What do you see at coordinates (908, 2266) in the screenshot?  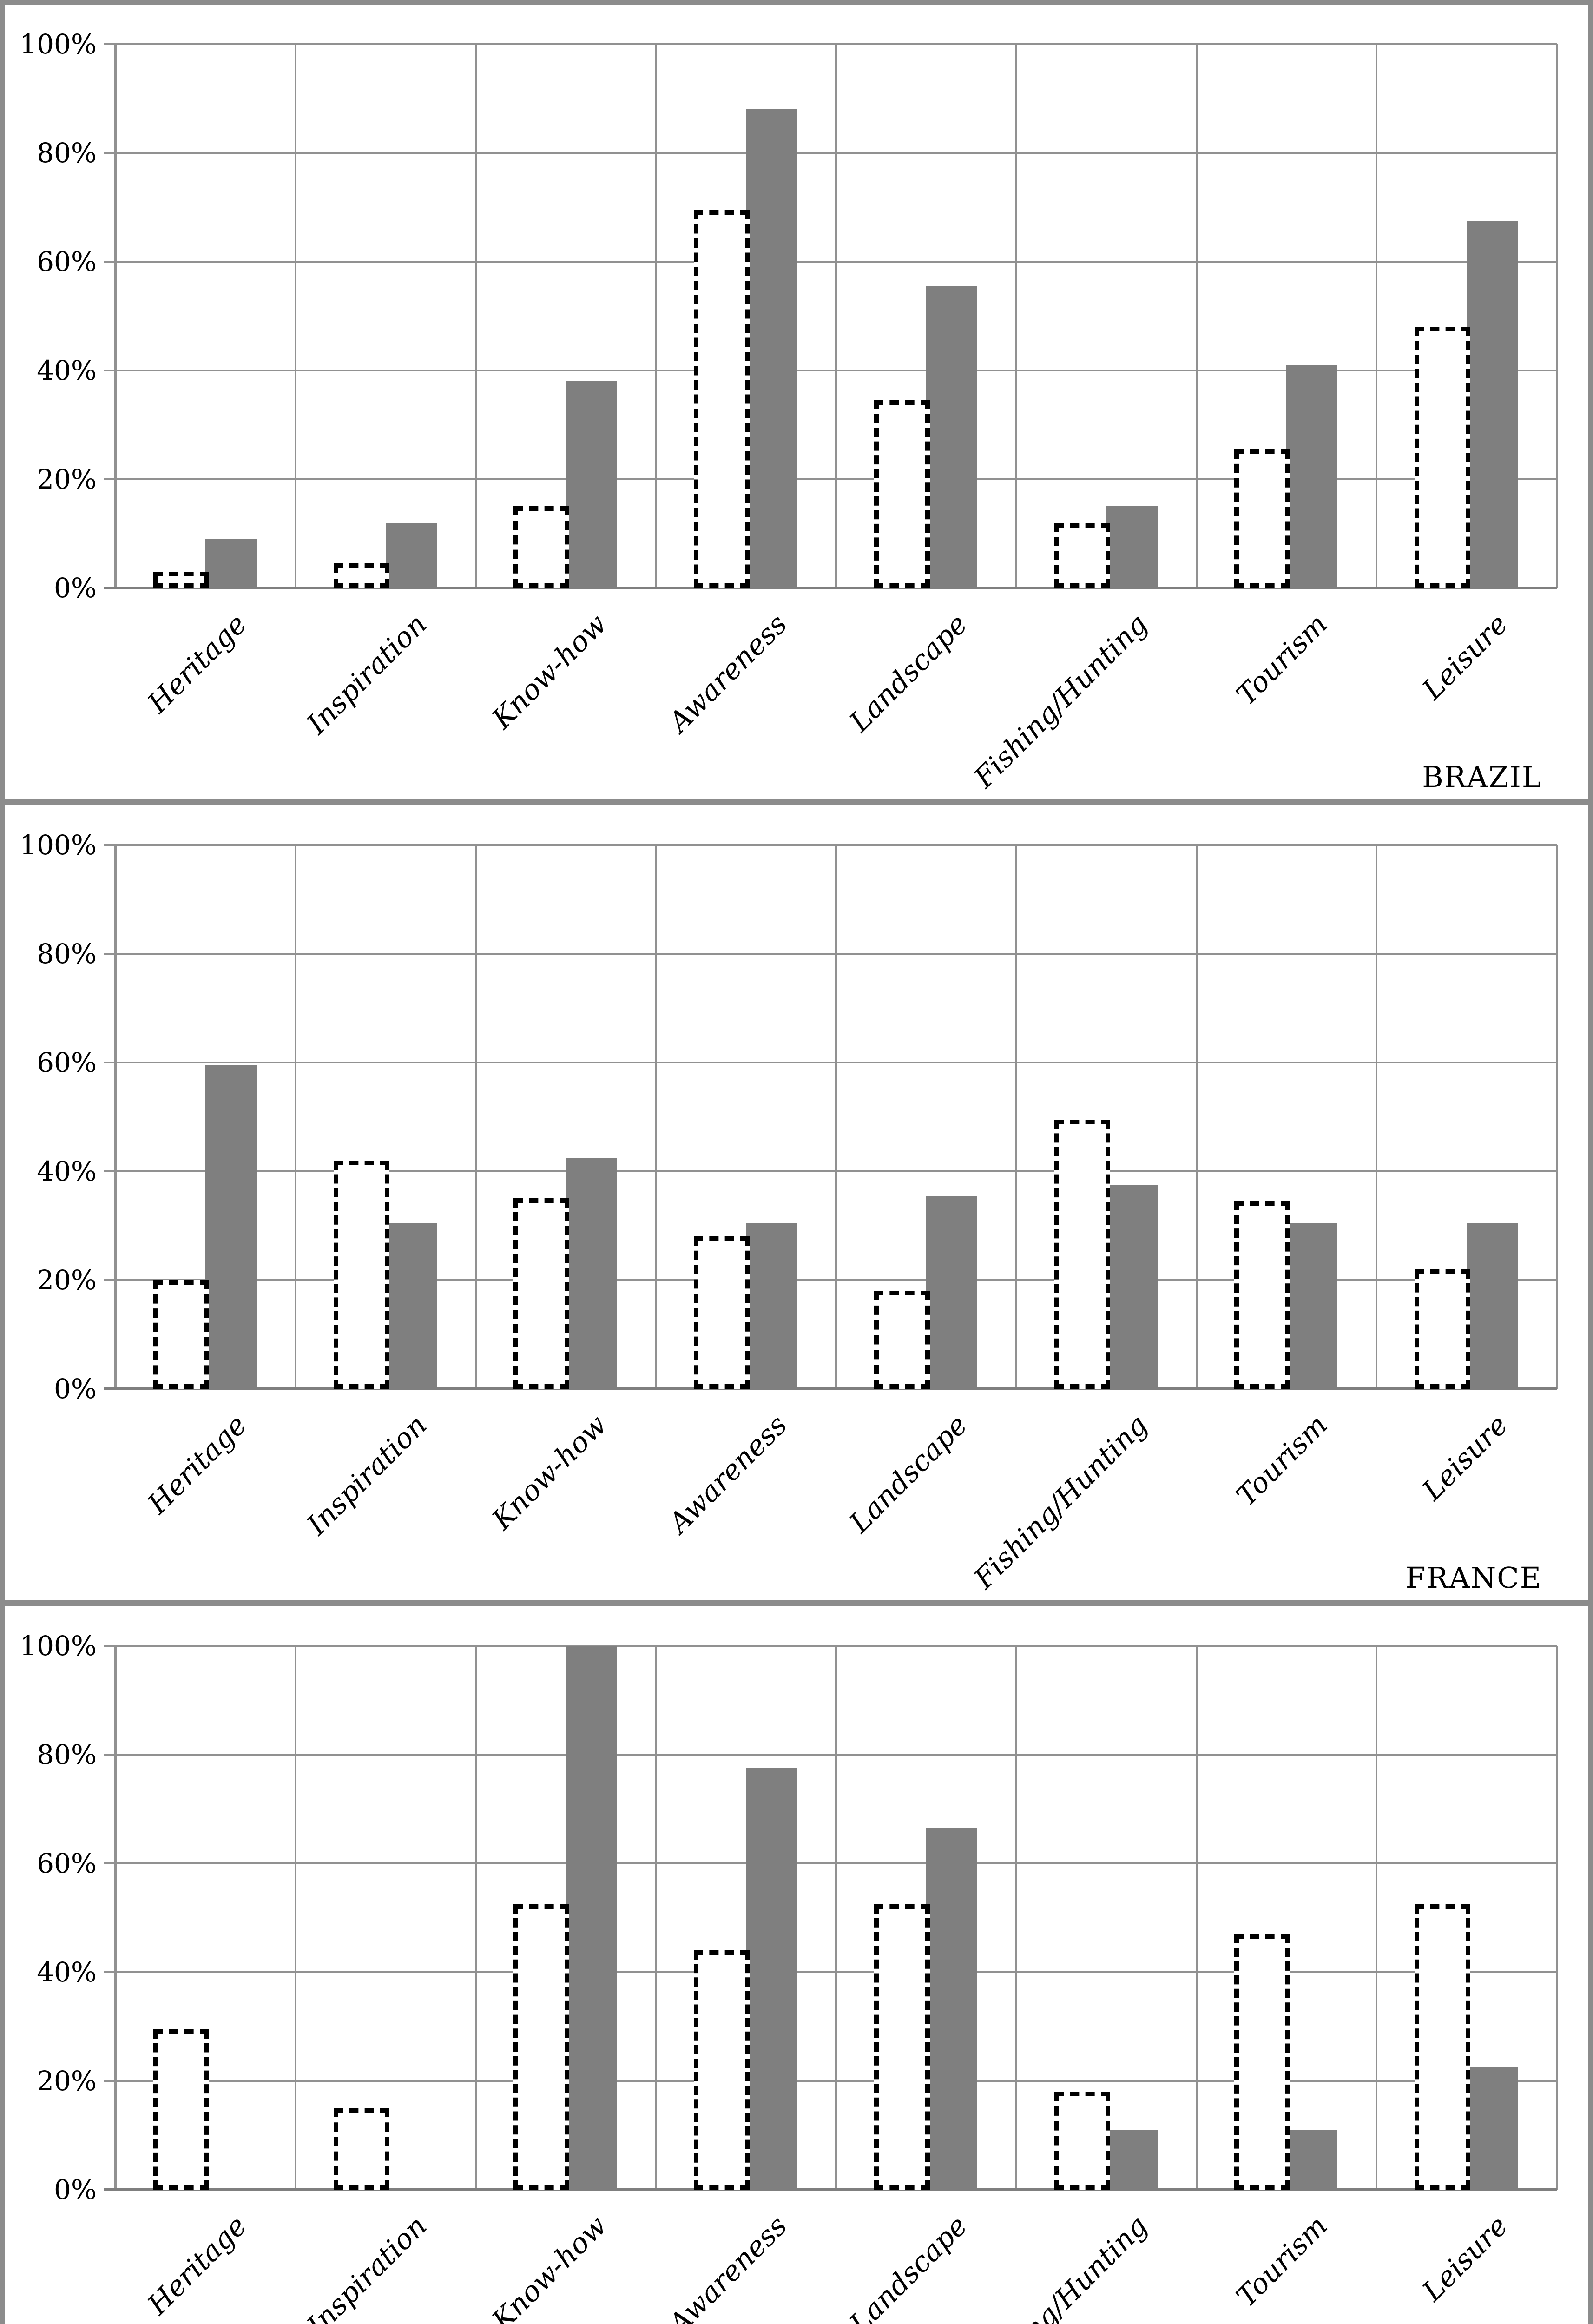 I see `category-label: Landscape` at bounding box center [908, 2266].